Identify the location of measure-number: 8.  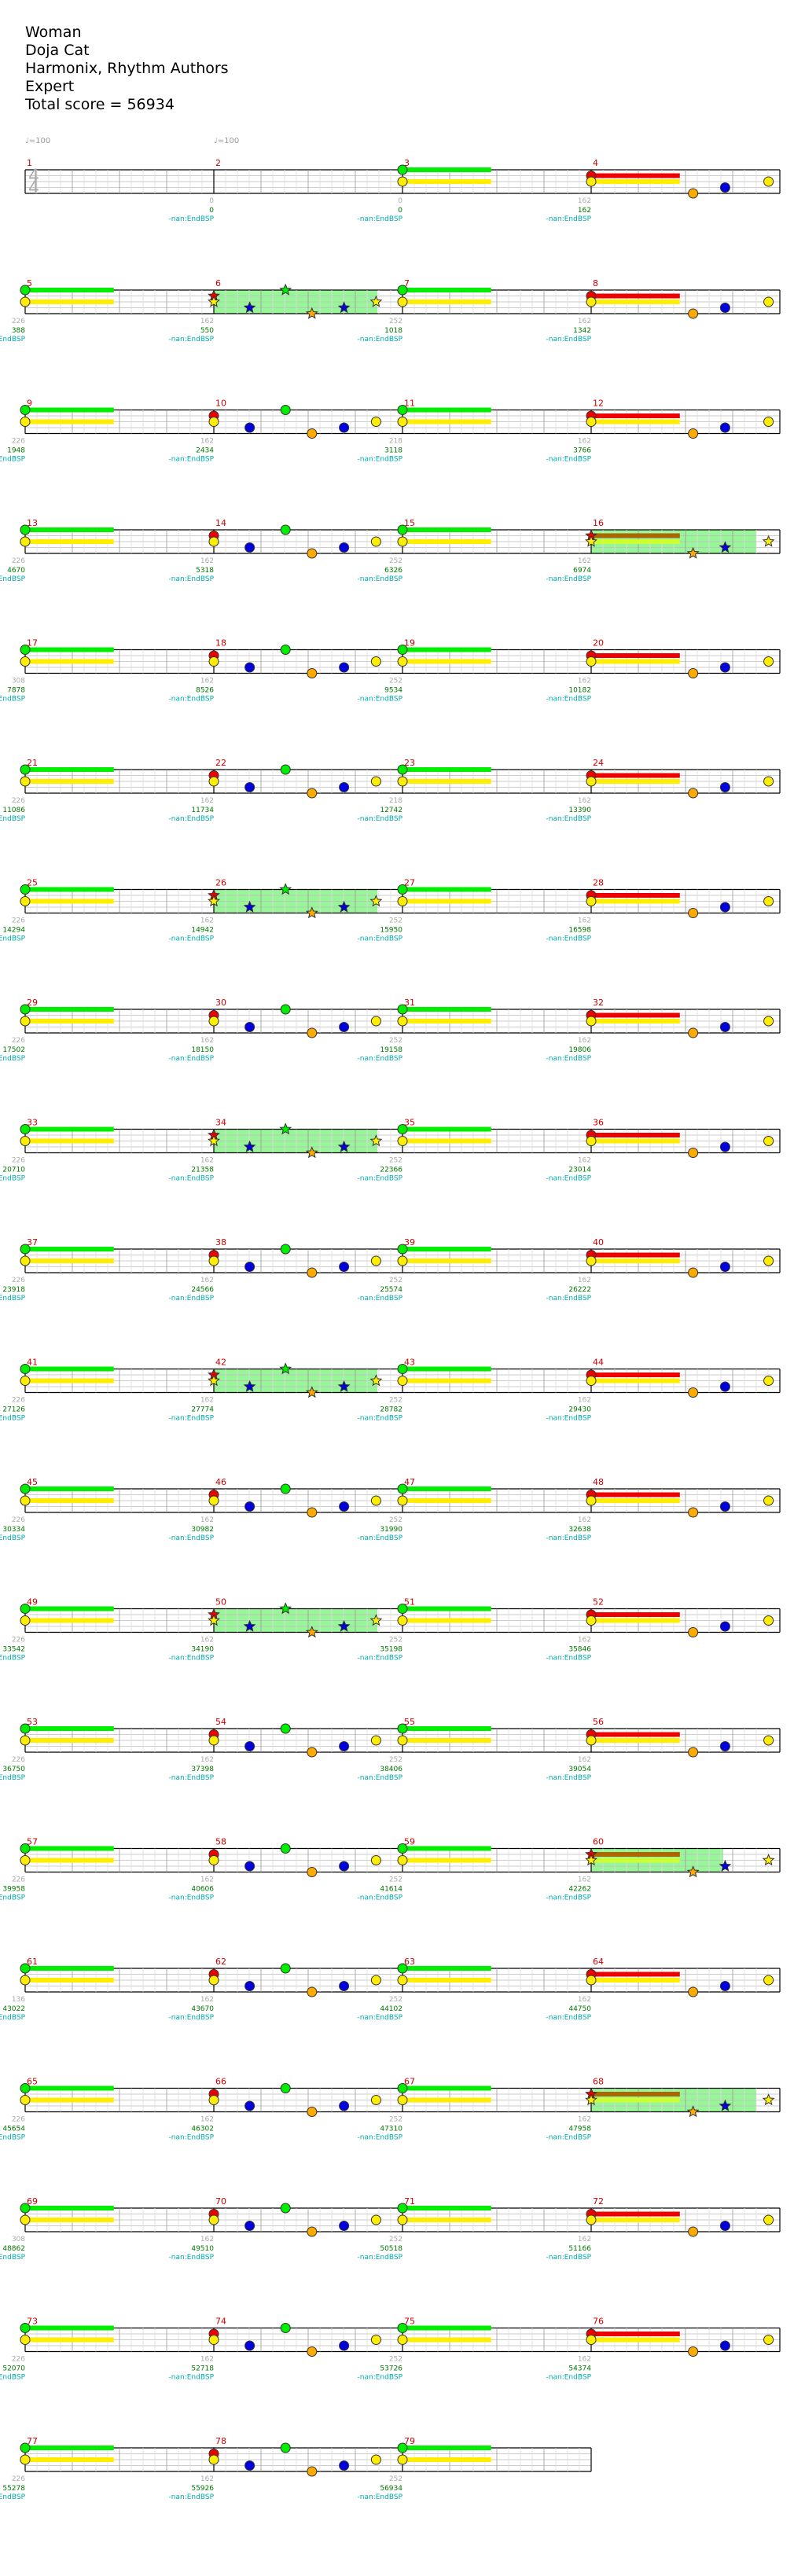
(596, 283).